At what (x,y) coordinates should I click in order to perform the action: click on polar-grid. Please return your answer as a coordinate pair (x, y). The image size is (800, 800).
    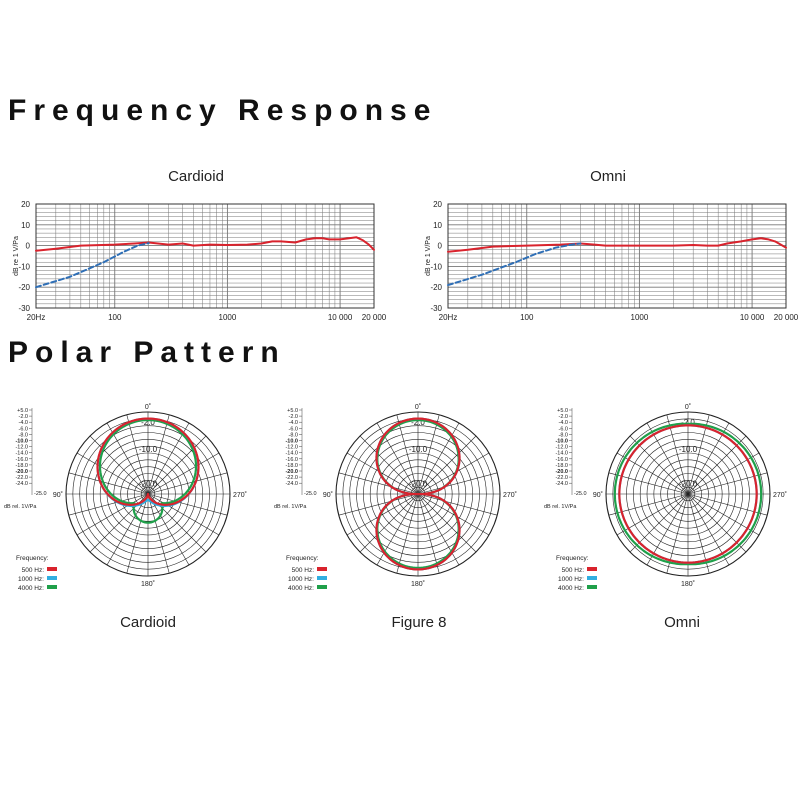
    Looking at the image, I should click on (418, 494).